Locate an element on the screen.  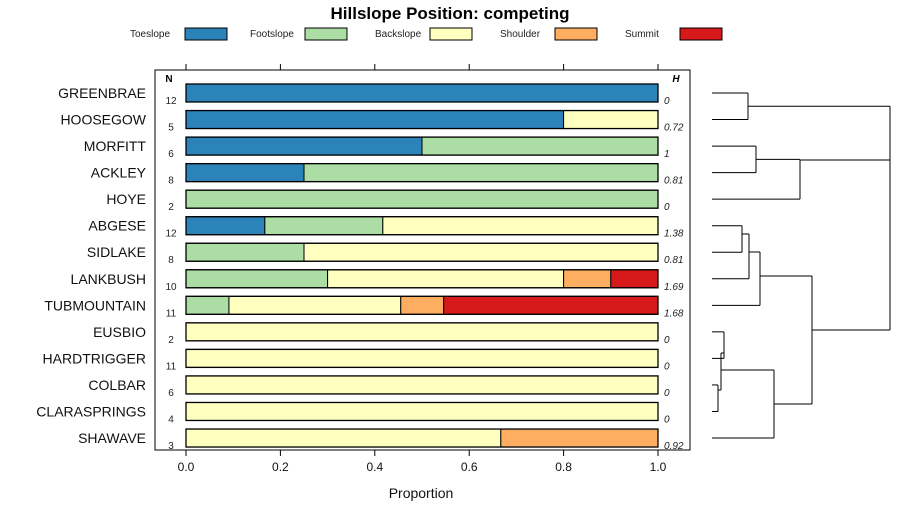
legend: Toeslope Footslope Backslope Shoulder Summit is located at coordinates (426, 34).